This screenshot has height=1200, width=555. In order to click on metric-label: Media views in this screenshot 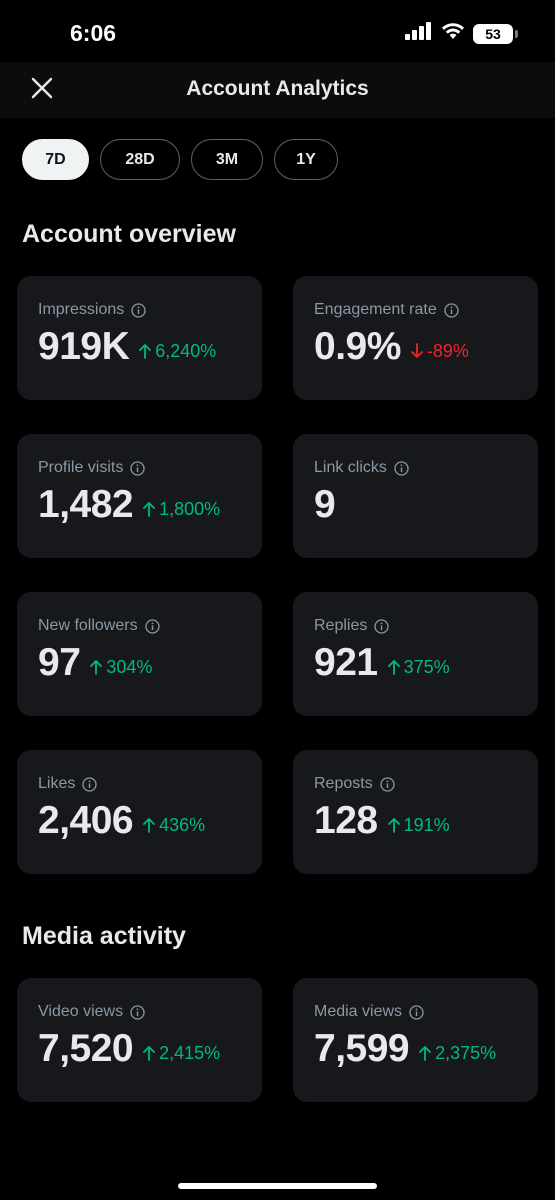, I will do `click(369, 1012)`.